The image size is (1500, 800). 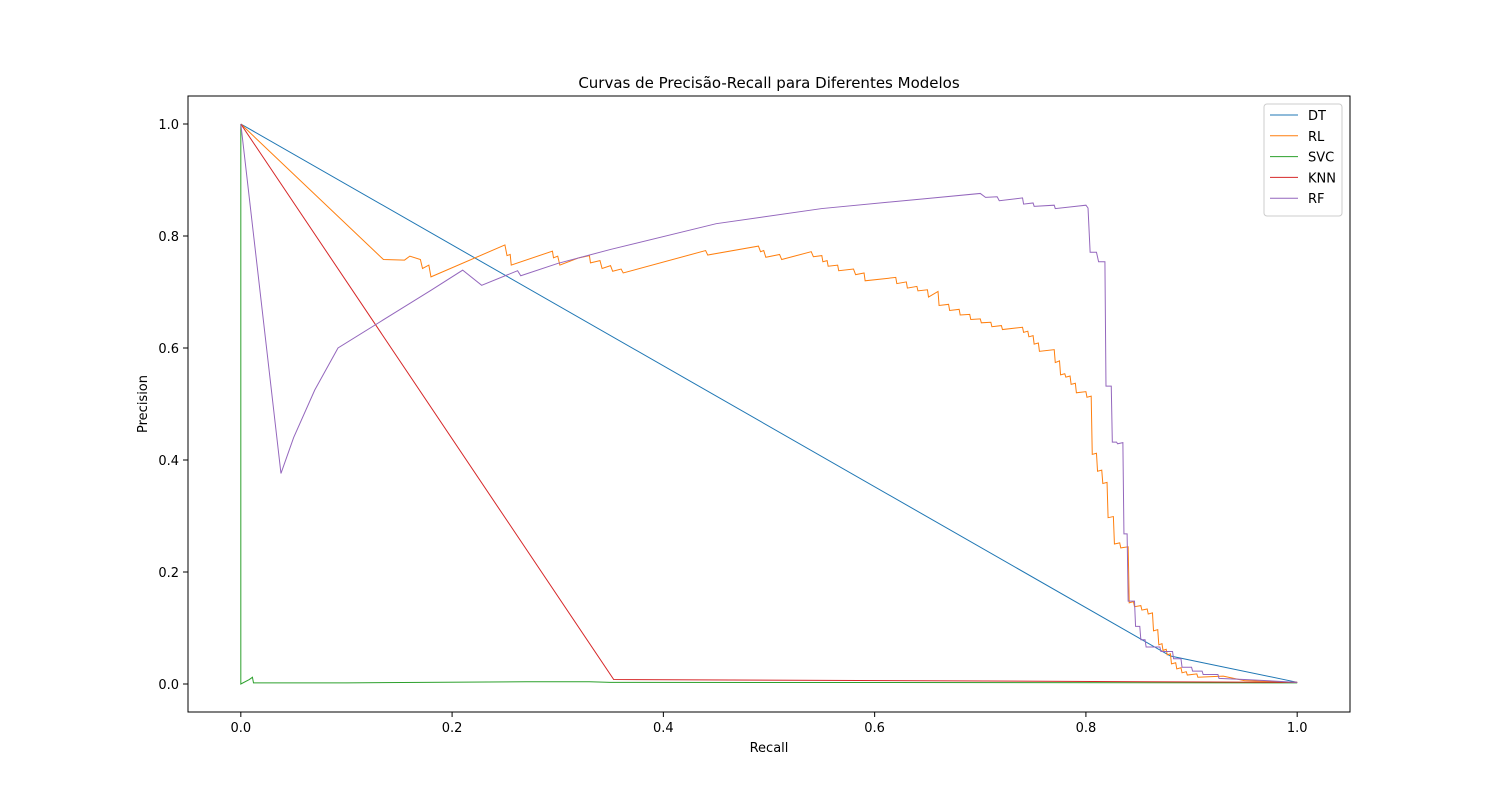 I want to click on legend-label-dt: DT, so click(x=1317, y=116).